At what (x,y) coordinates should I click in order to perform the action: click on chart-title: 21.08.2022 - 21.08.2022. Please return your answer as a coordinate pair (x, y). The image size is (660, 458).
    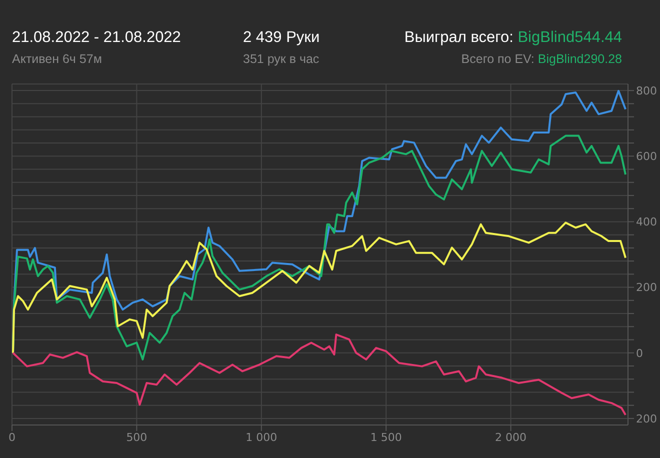
    Looking at the image, I should click on (96, 38).